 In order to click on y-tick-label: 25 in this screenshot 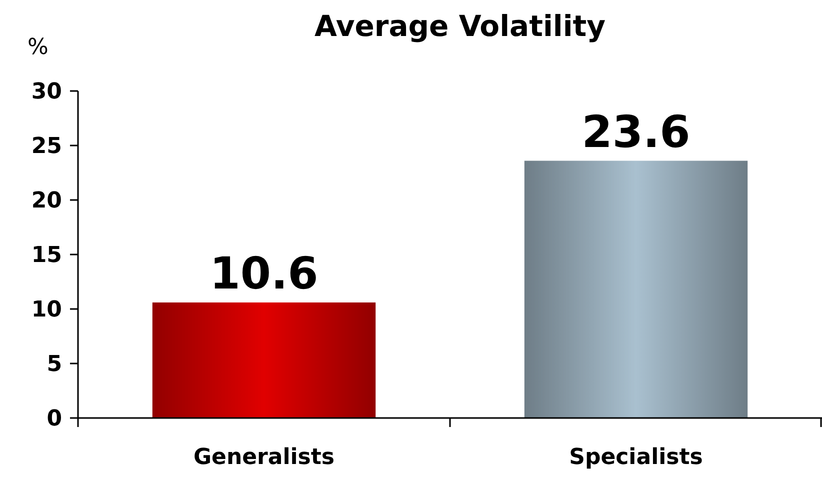, I will do `click(46, 147)`.